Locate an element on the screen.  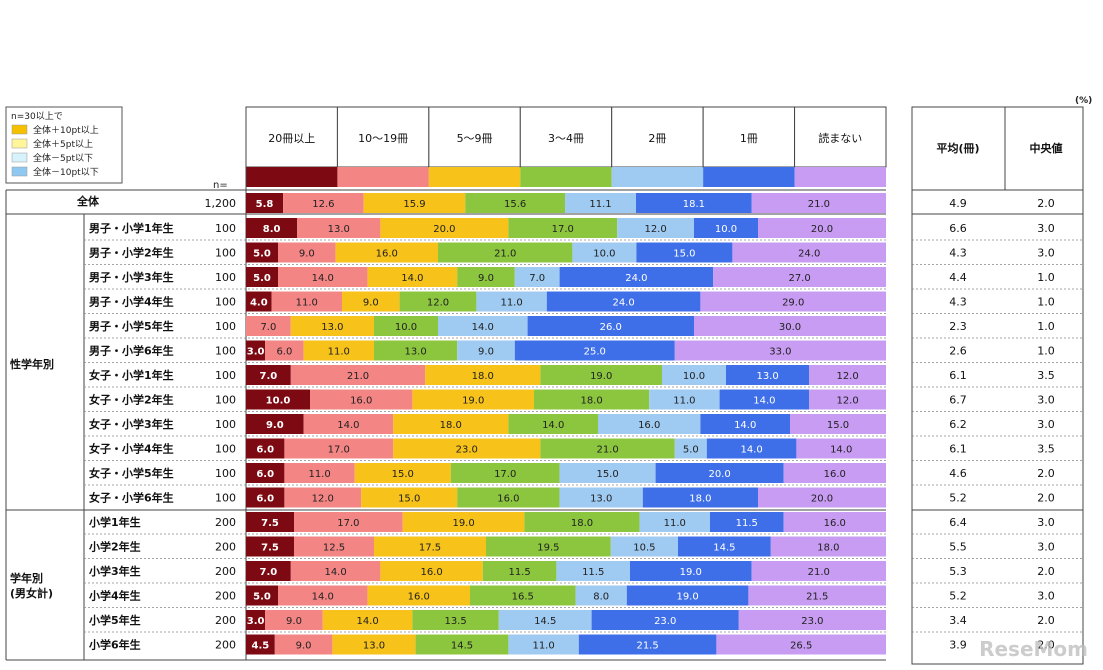
legend-swatch-plus10 is located at coordinates (19, 129).